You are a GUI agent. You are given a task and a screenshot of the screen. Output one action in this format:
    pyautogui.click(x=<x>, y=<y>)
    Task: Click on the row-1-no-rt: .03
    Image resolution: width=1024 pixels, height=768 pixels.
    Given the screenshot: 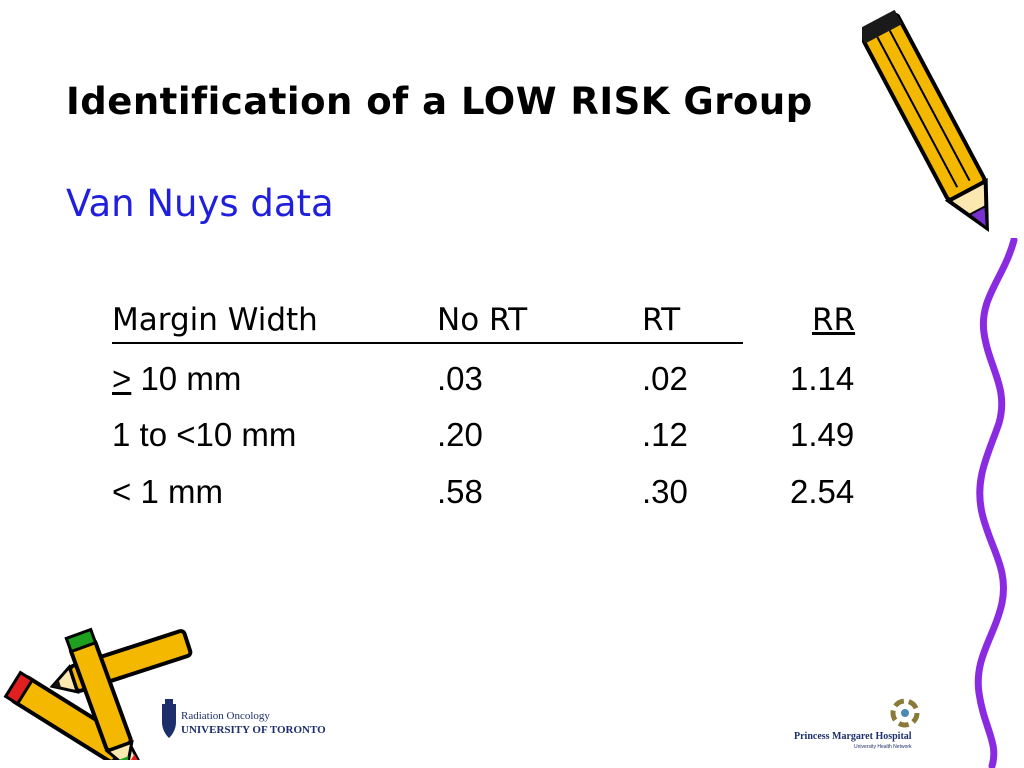 What is the action you would take?
    pyautogui.click(x=460, y=378)
    